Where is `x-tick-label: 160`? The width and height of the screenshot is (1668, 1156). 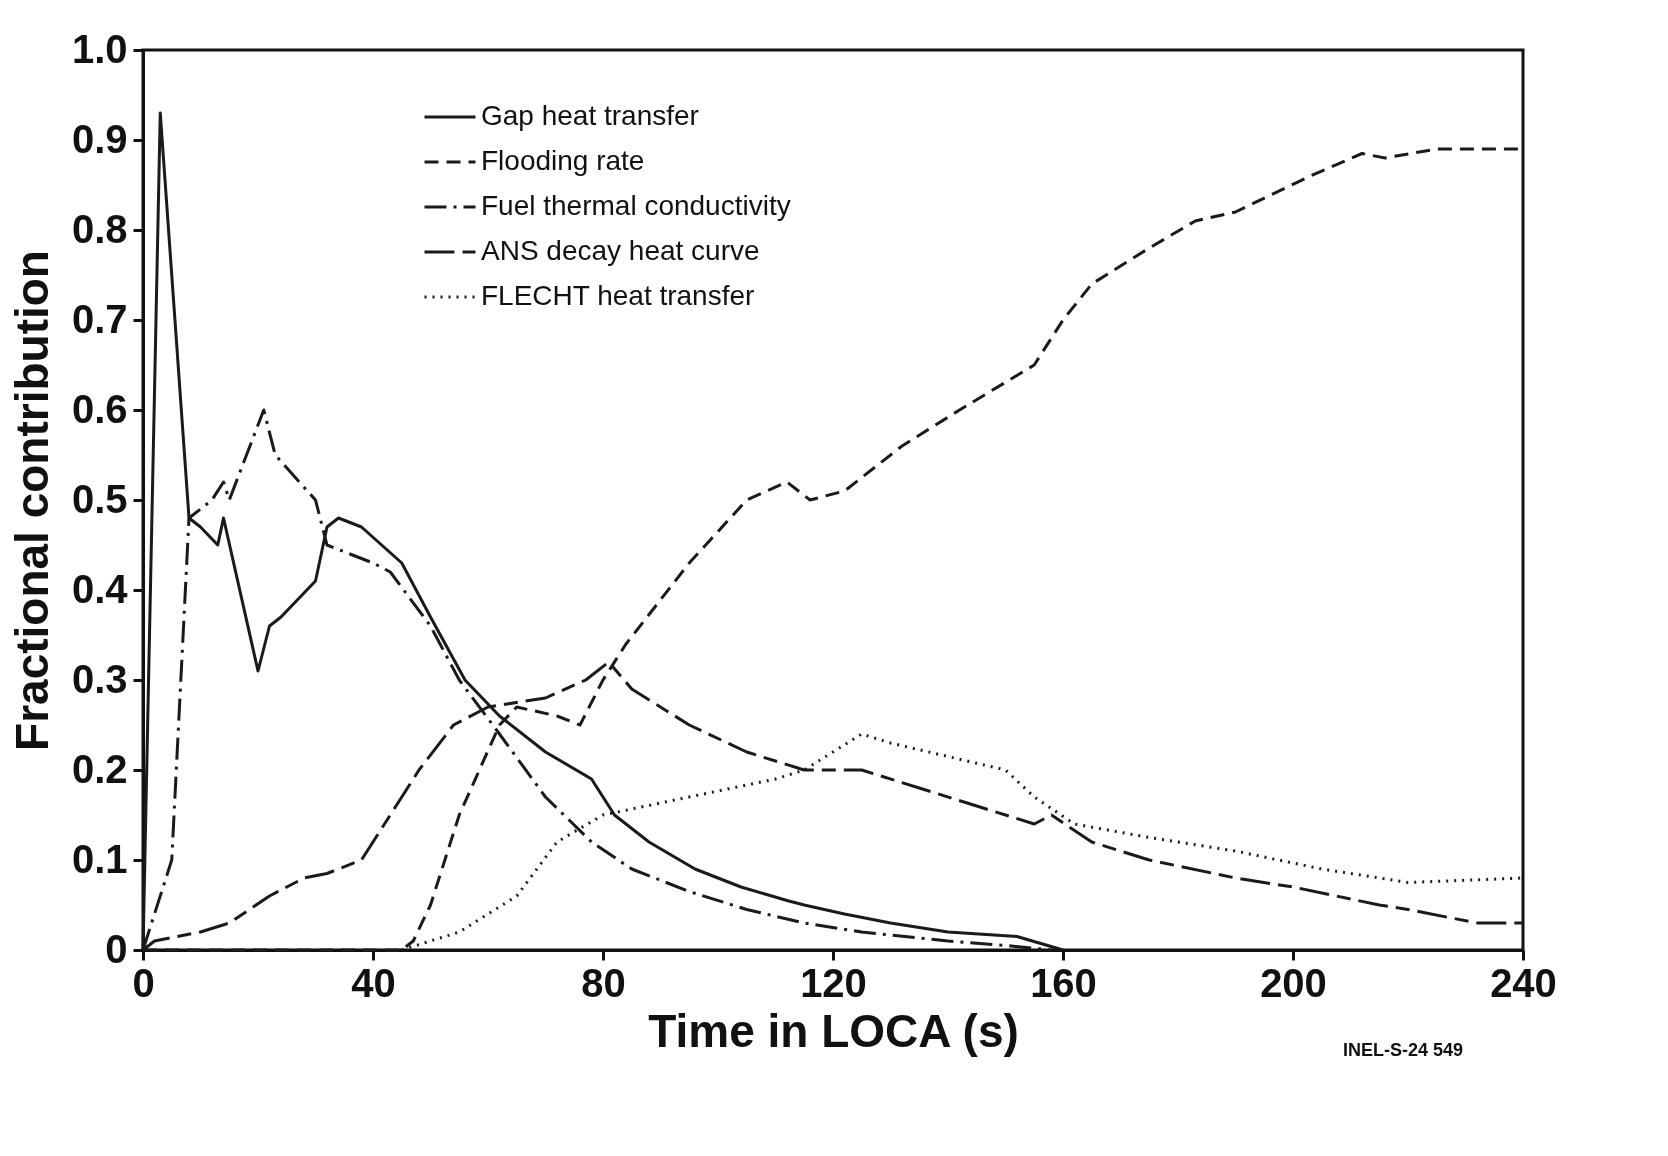 x-tick-label: 160 is located at coordinates (1063, 982).